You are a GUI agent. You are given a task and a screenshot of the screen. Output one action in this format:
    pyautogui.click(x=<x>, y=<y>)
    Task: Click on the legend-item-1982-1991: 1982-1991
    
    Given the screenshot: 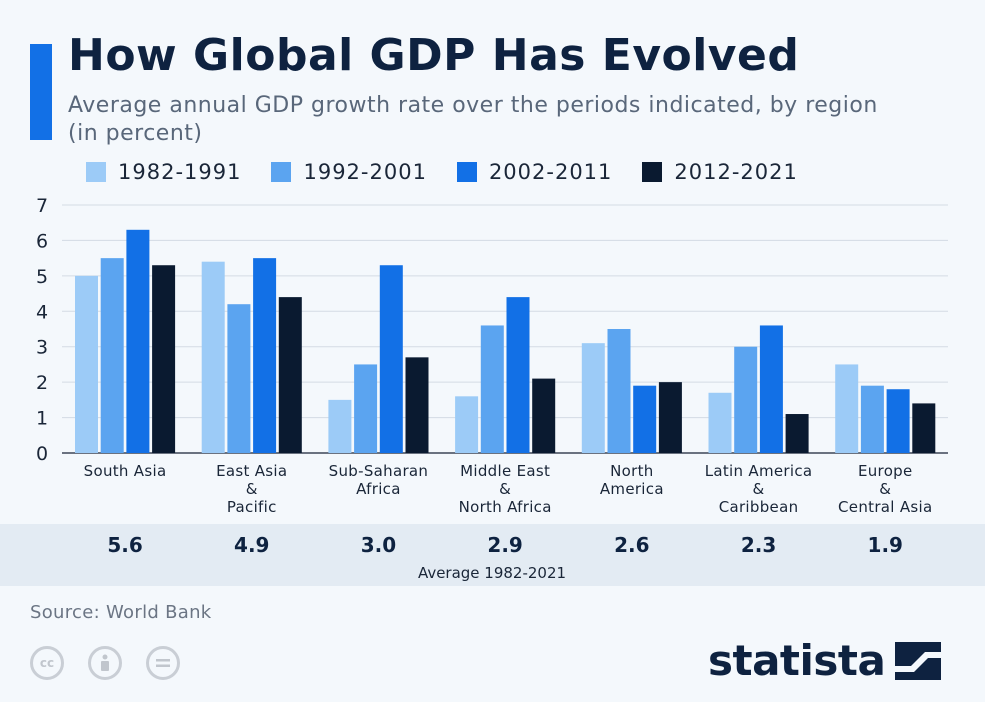 What is the action you would take?
    pyautogui.click(x=163, y=172)
    